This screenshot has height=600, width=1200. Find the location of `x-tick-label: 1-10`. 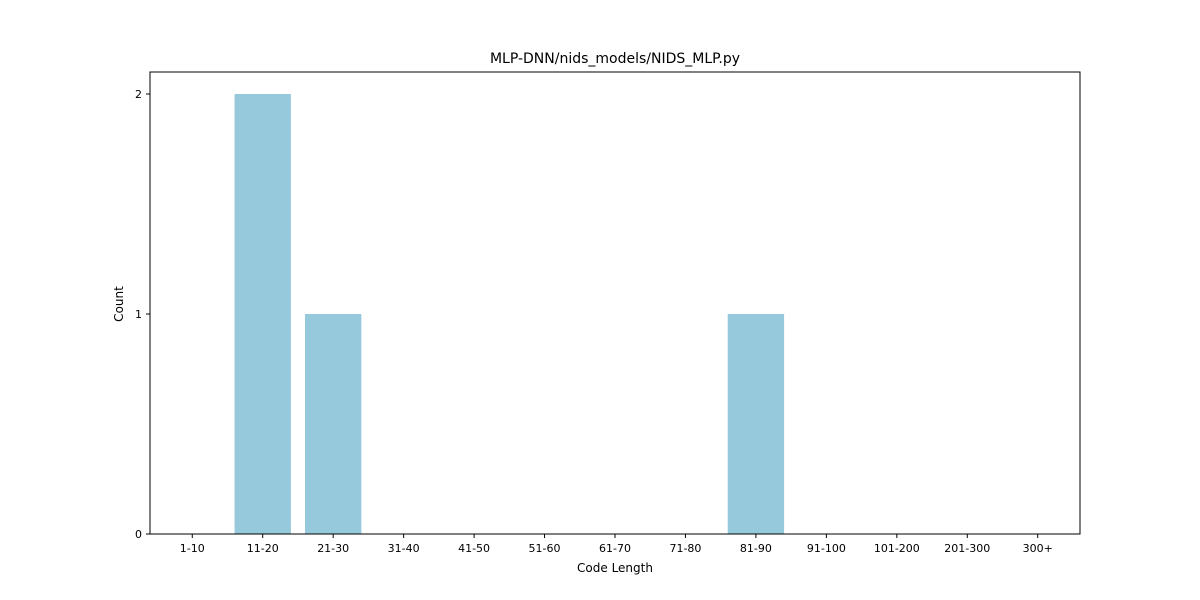

x-tick-label: 1-10 is located at coordinates (192, 548).